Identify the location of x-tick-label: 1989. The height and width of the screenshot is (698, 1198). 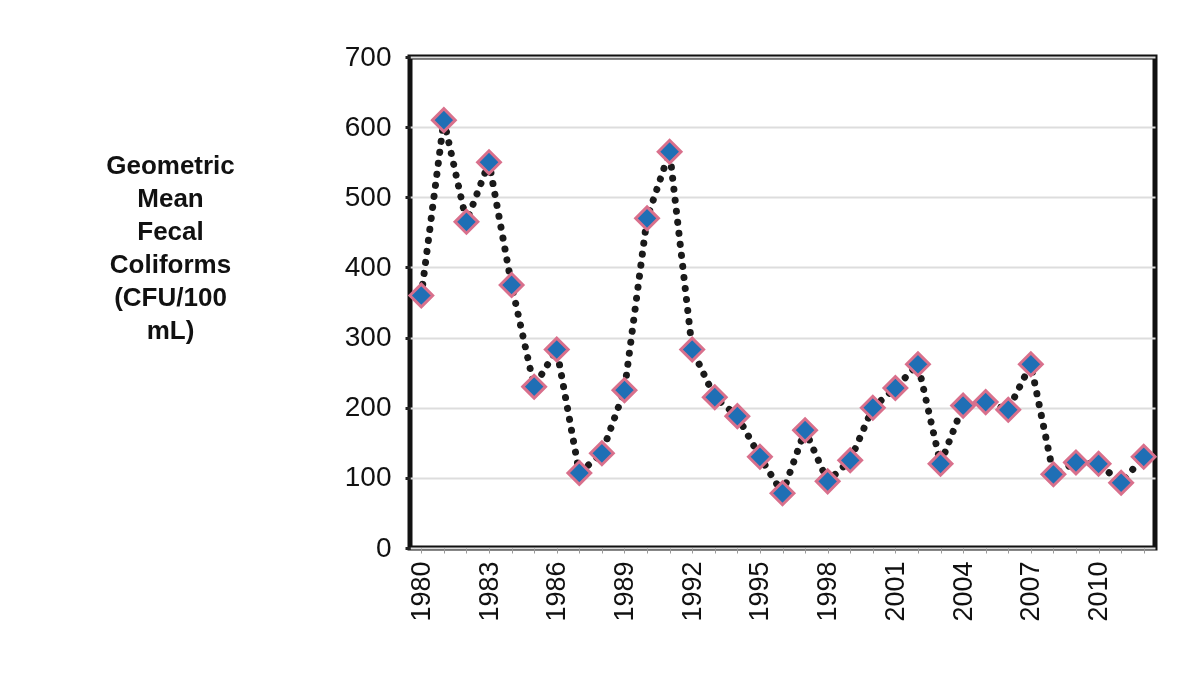
(623, 591).